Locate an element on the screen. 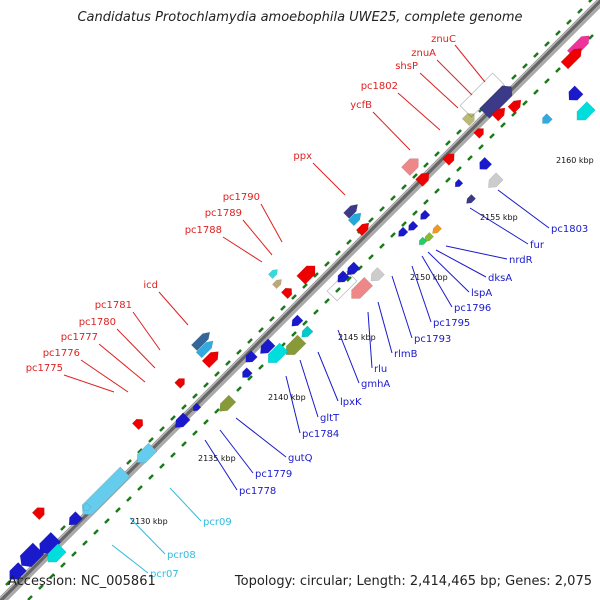  gene-label: rlu is located at coordinates (380, 369).